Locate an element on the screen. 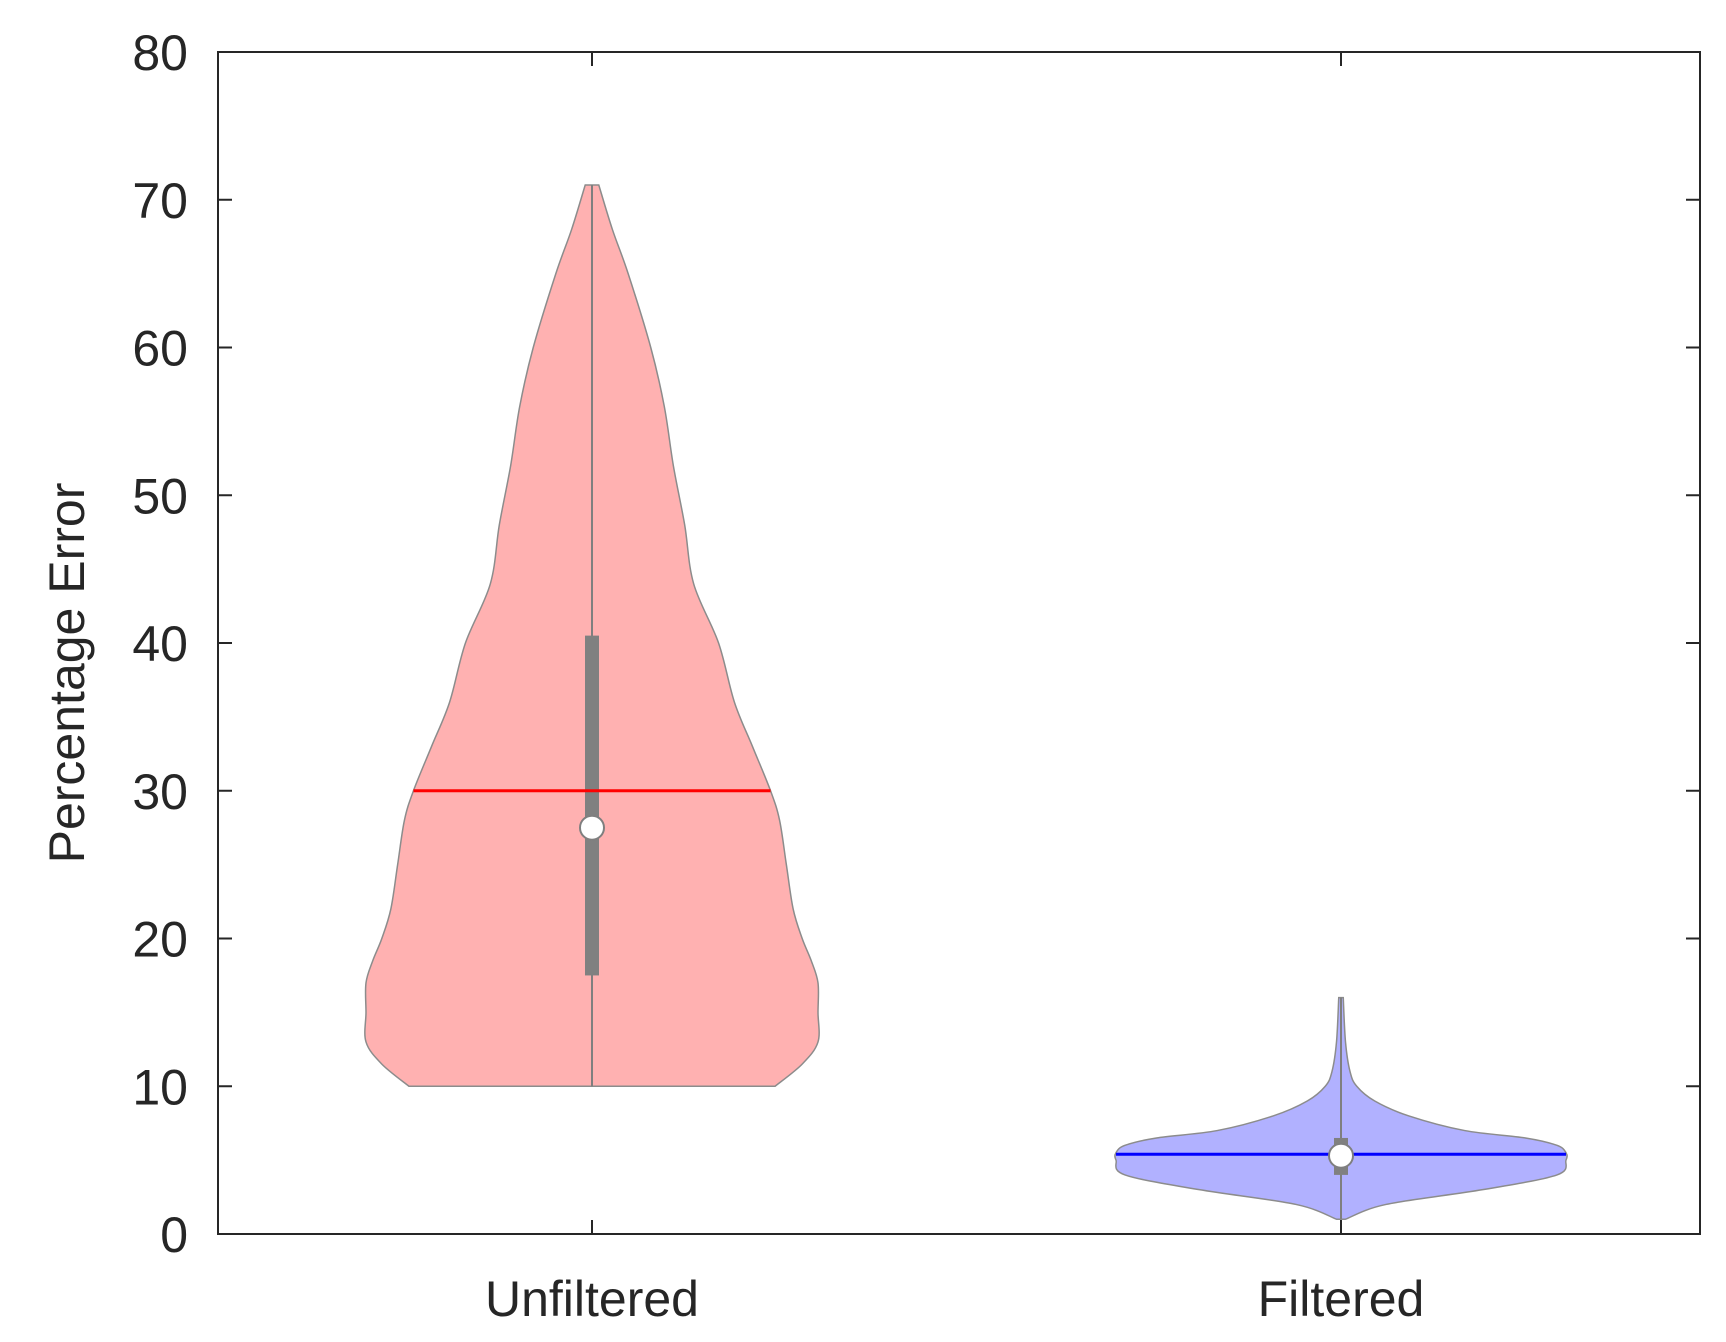 This screenshot has width=1726, height=1342. y-axis-label: Percentage Error is located at coordinates (67, 673).